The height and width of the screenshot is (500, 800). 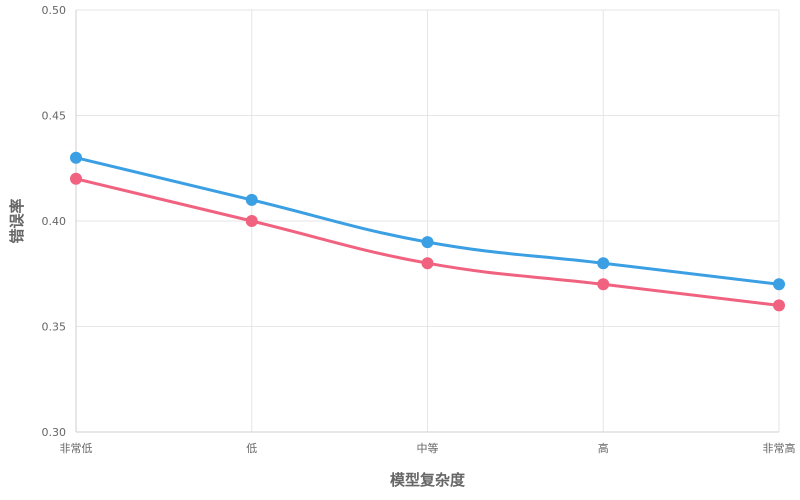 What do you see at coordinates (17, 220) in the screenshot?
I see `y-axis-title: 错误率` at bounding box center [17, 220].